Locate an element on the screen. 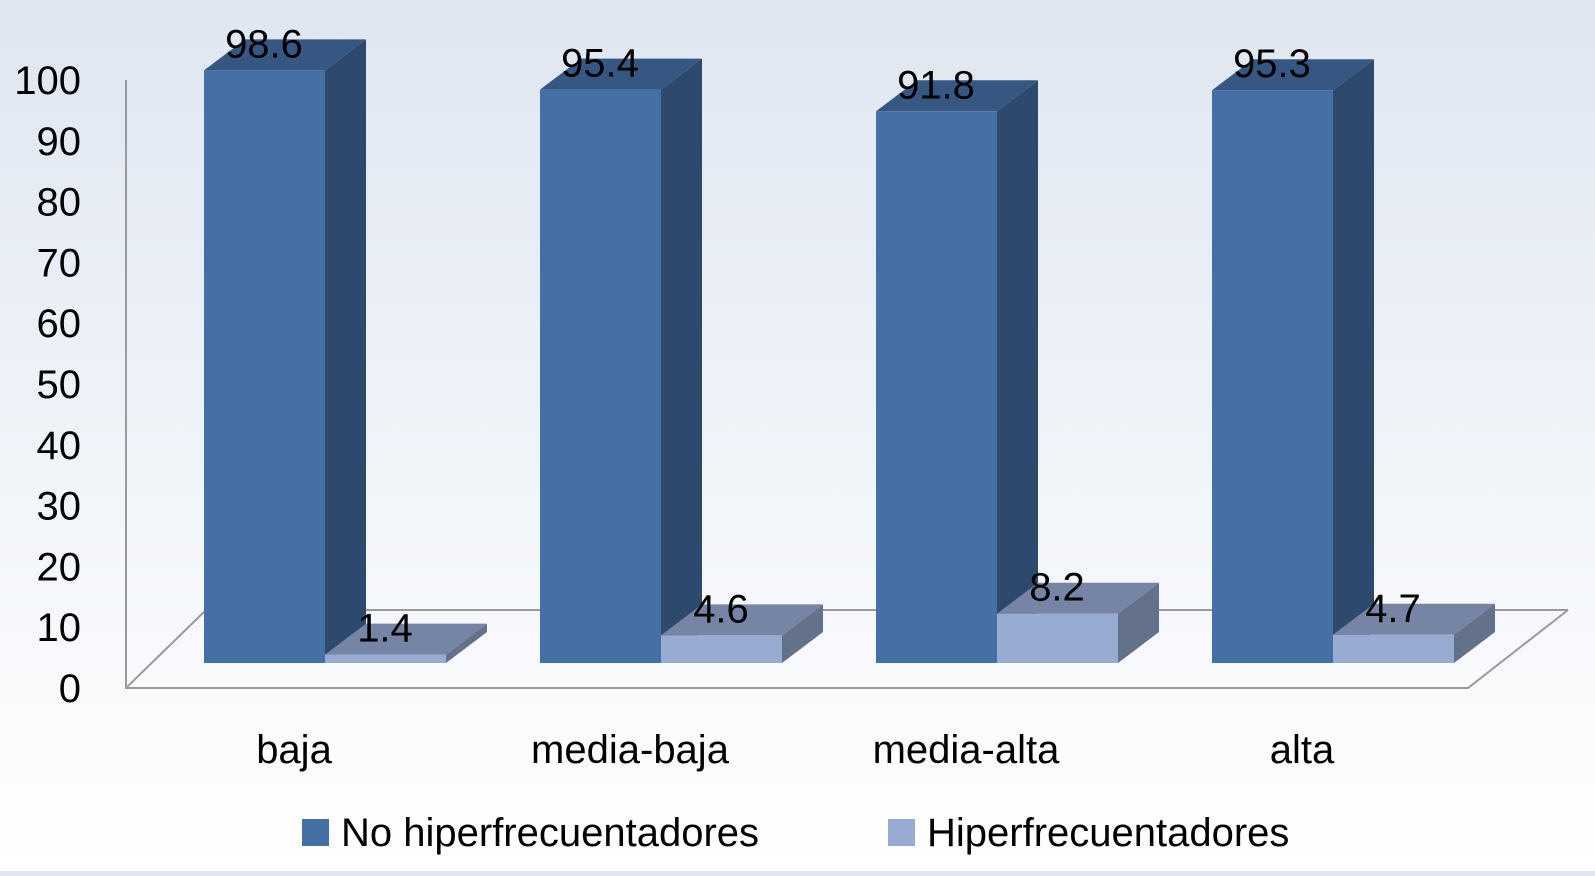 The height and width of the screenshot is (876, 1595). bar-3d: 95.4 is located at coordinates (621, 353).